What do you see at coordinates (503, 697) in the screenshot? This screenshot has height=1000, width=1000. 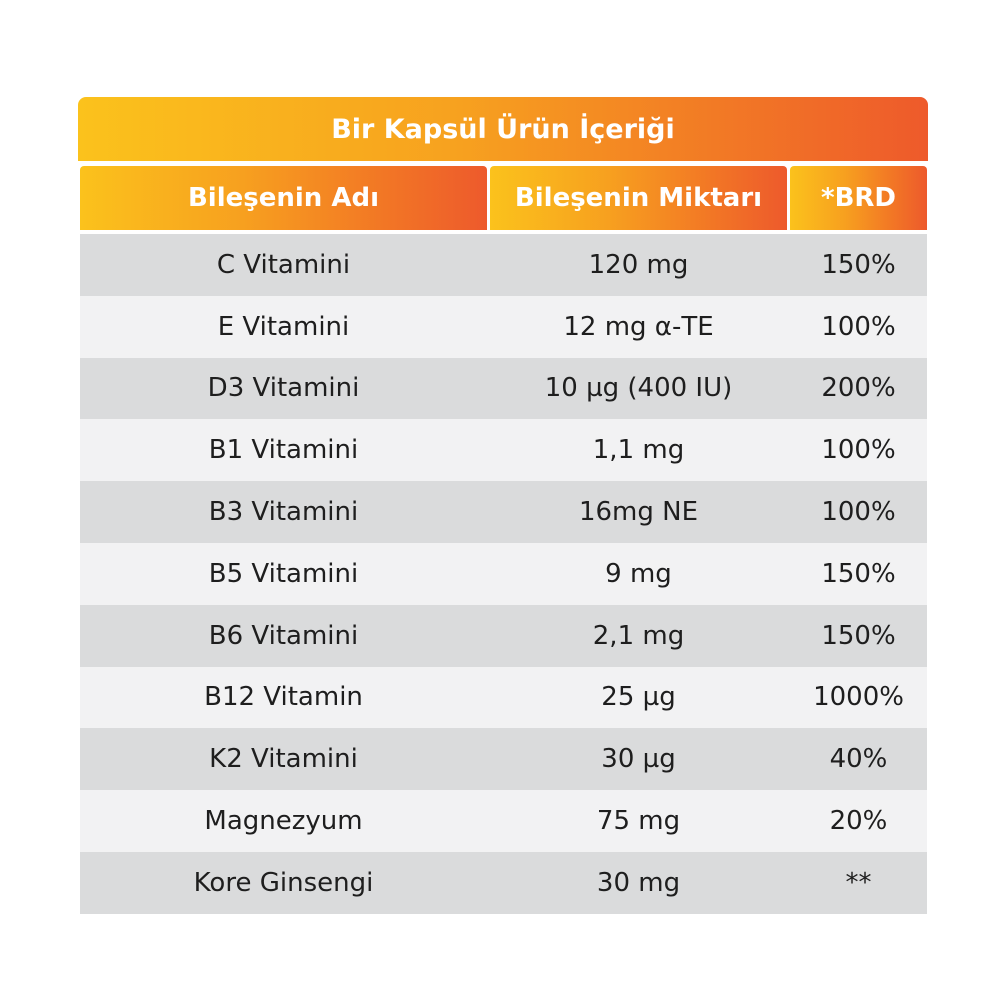 I see `table-row: B12 Vitamin 25 µg 1000%` at bounding box center [503, 697].